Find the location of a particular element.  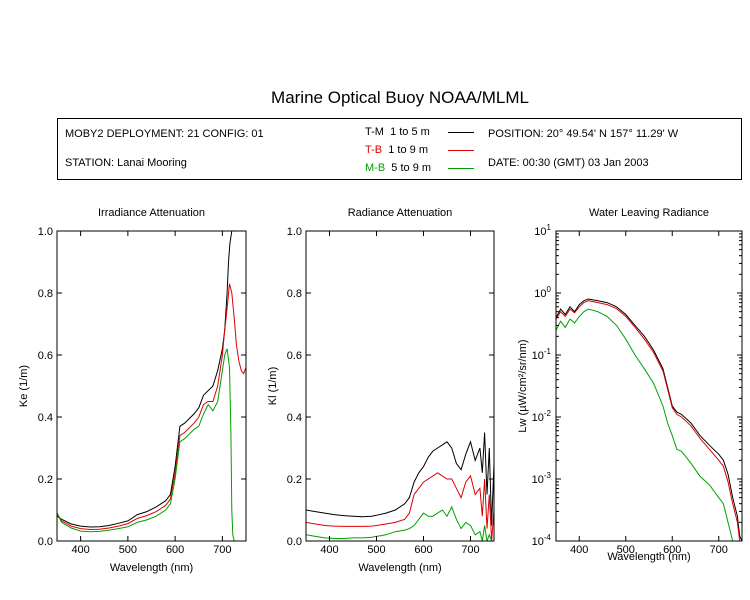

y-tick-label: 10⁻² is located at coordinates (542, 416).